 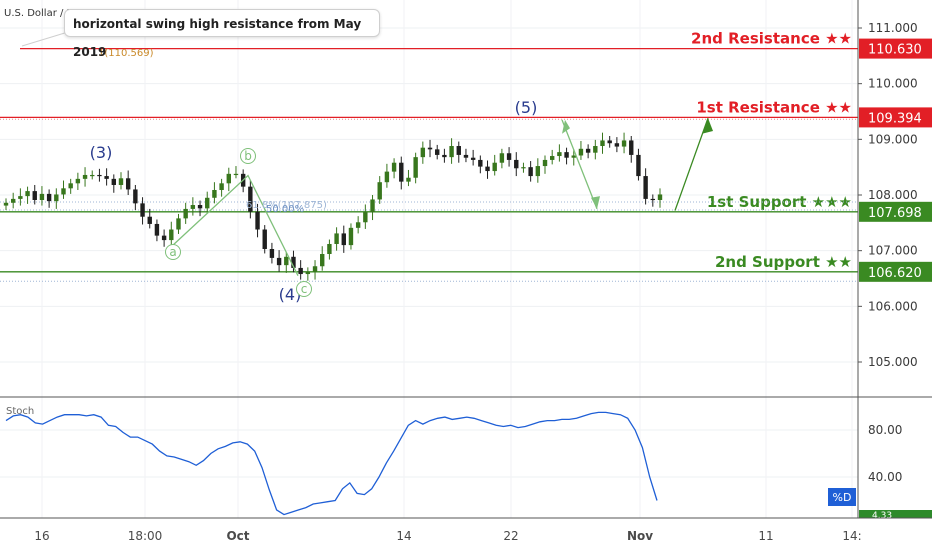 What do you see at coordinates (331, 463) in the screenshot?
I see `stoch-line` at bounding box center [331, 463].